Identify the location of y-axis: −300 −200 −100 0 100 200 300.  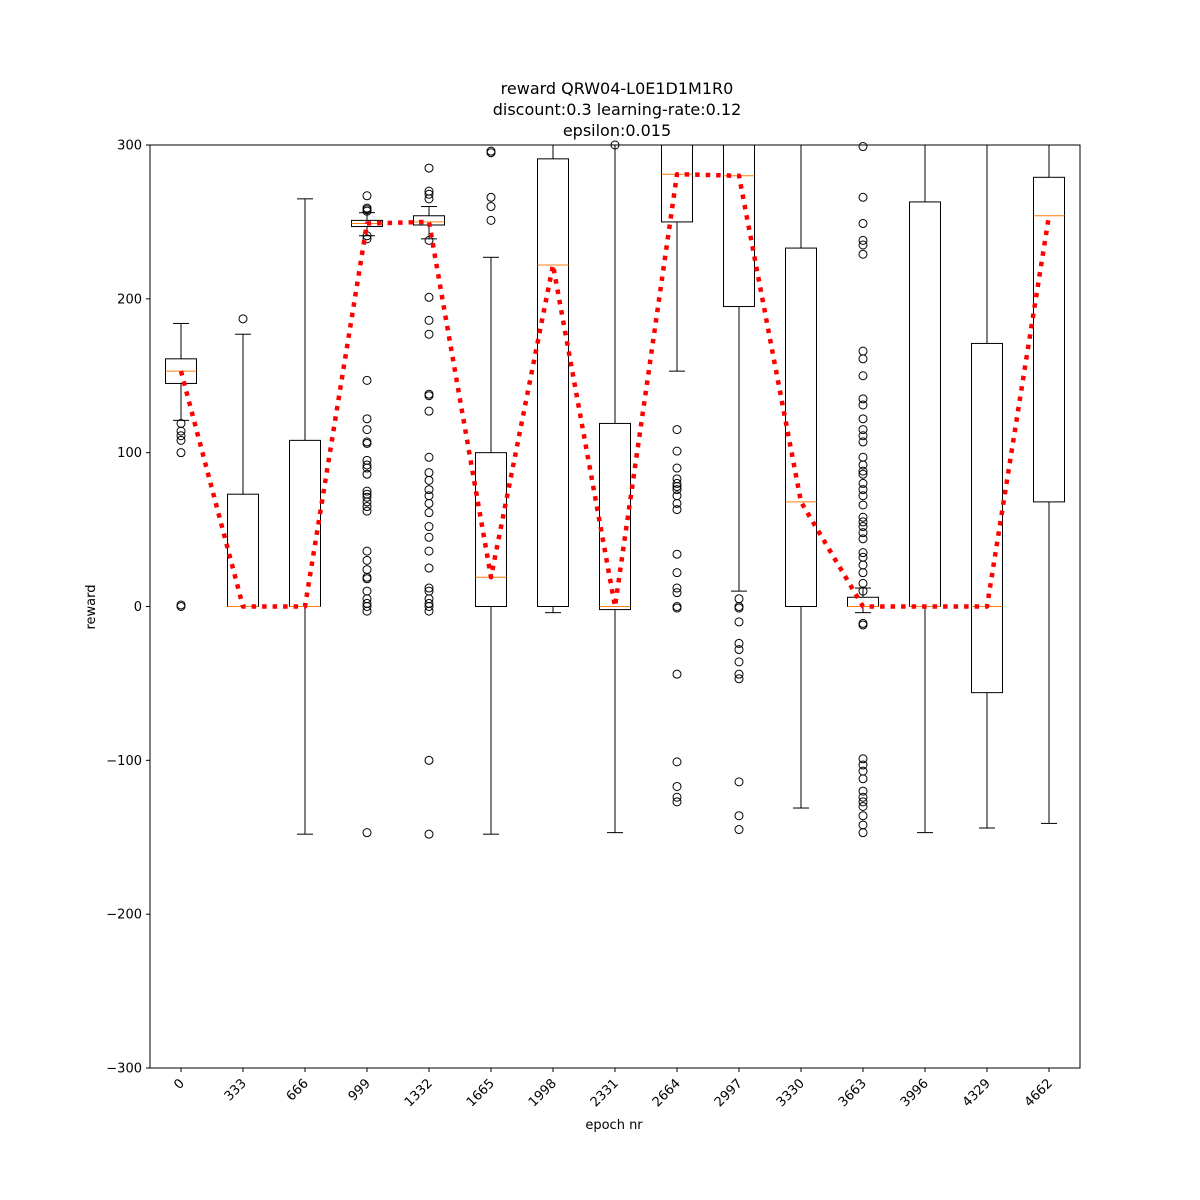
(128, 608).